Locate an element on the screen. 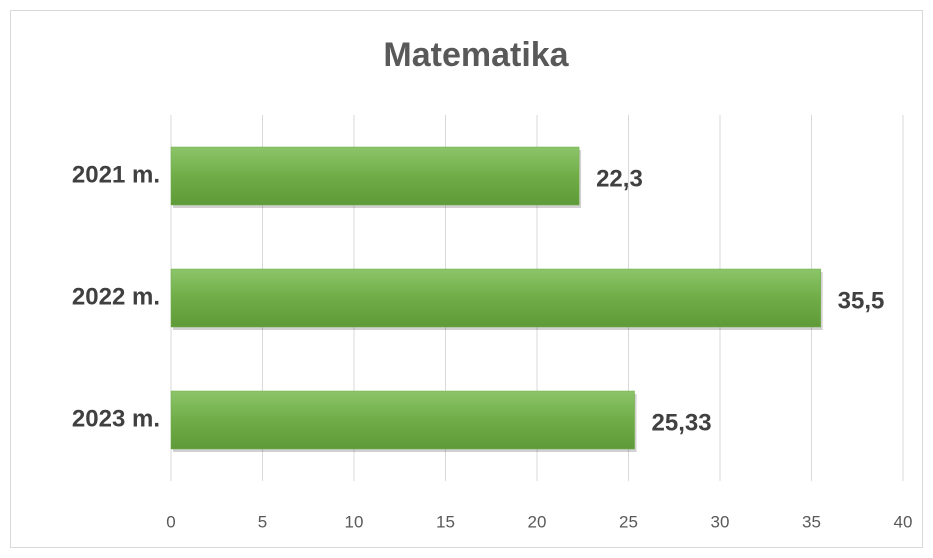 The height and width of the screenshot is (558, 933). x-tick-label: 20 is located at coordinates (537, 521).